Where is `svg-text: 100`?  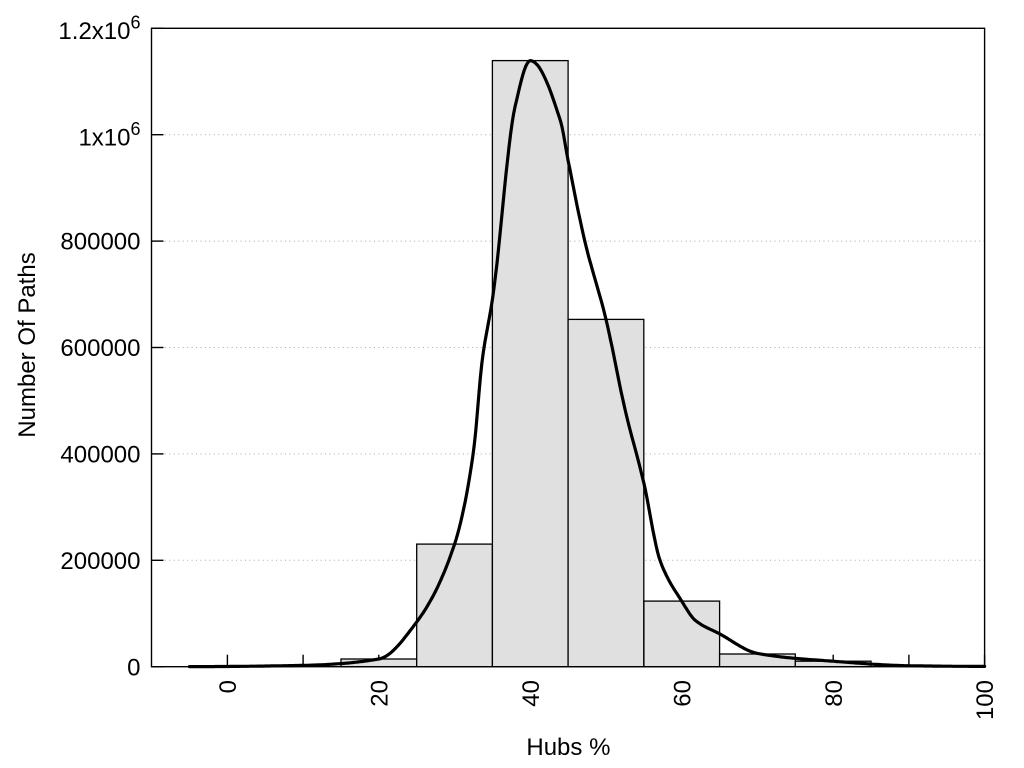
svg-text: 100 is located at coordinates (985, 700).